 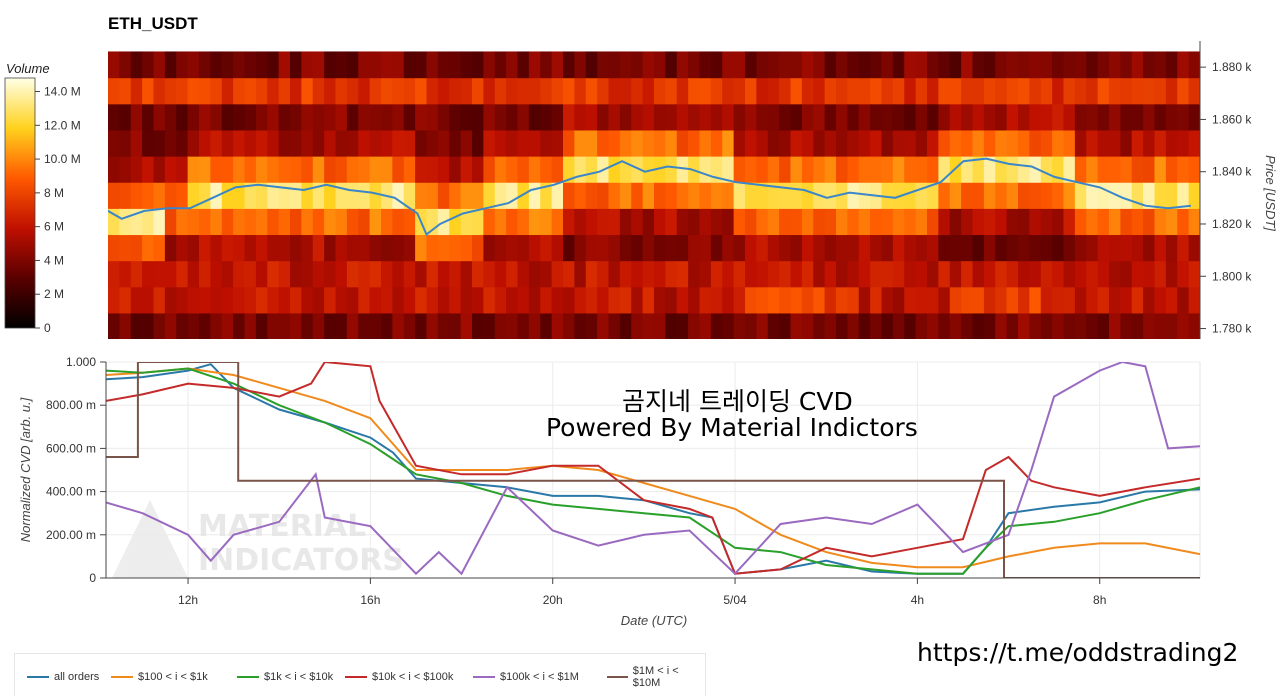 I want to click on legend-item: $100k < i < $1M, so click(x=526, y=677).